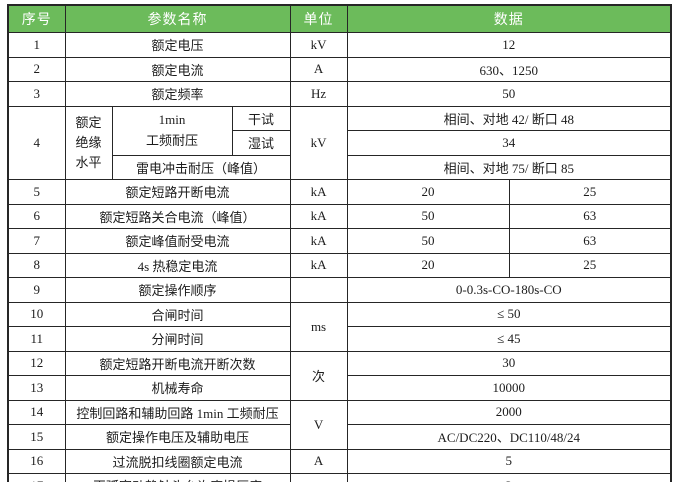 The width and height of the screenshot is (678, 482). I want to click on cell-name: 机械寿命, so click(177, 388).